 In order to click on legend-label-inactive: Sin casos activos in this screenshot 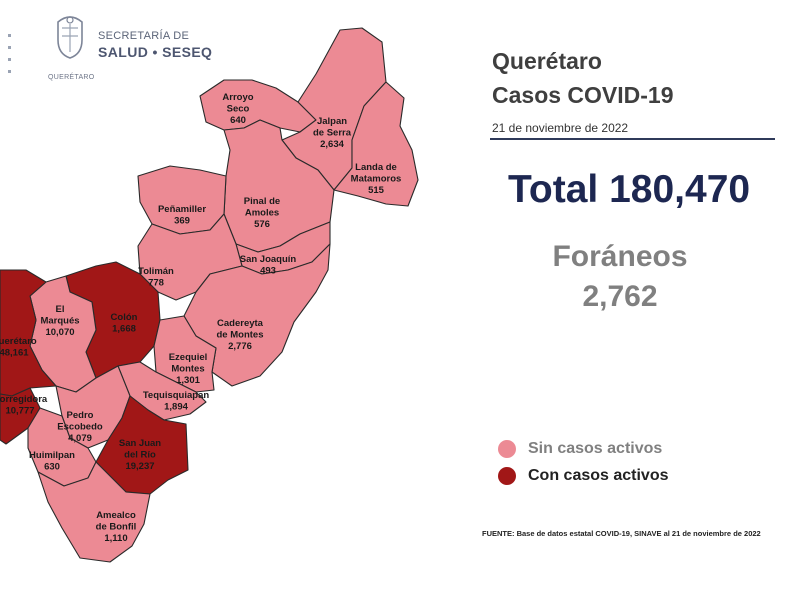, I will do `click(595, 448)`.